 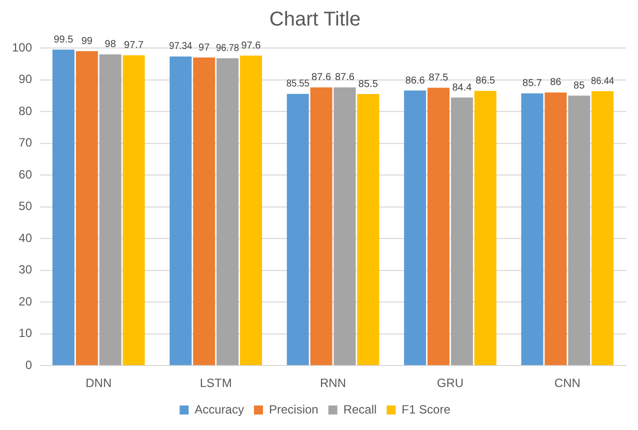 What do you see at coordinates (368, 84) in the screenshot?
I see `data-label: 85.5` at bounding box center [368, 84].